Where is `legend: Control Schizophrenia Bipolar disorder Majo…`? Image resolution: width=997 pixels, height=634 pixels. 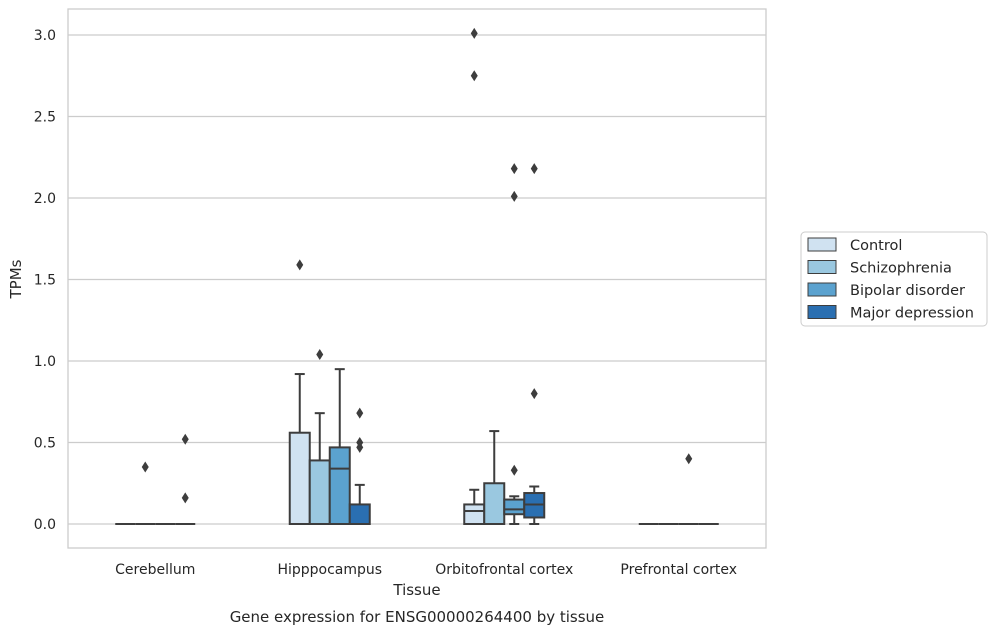 legend: Control Schizophrenia Bipolar disorder Majo… is located at coordinates (894, 279).